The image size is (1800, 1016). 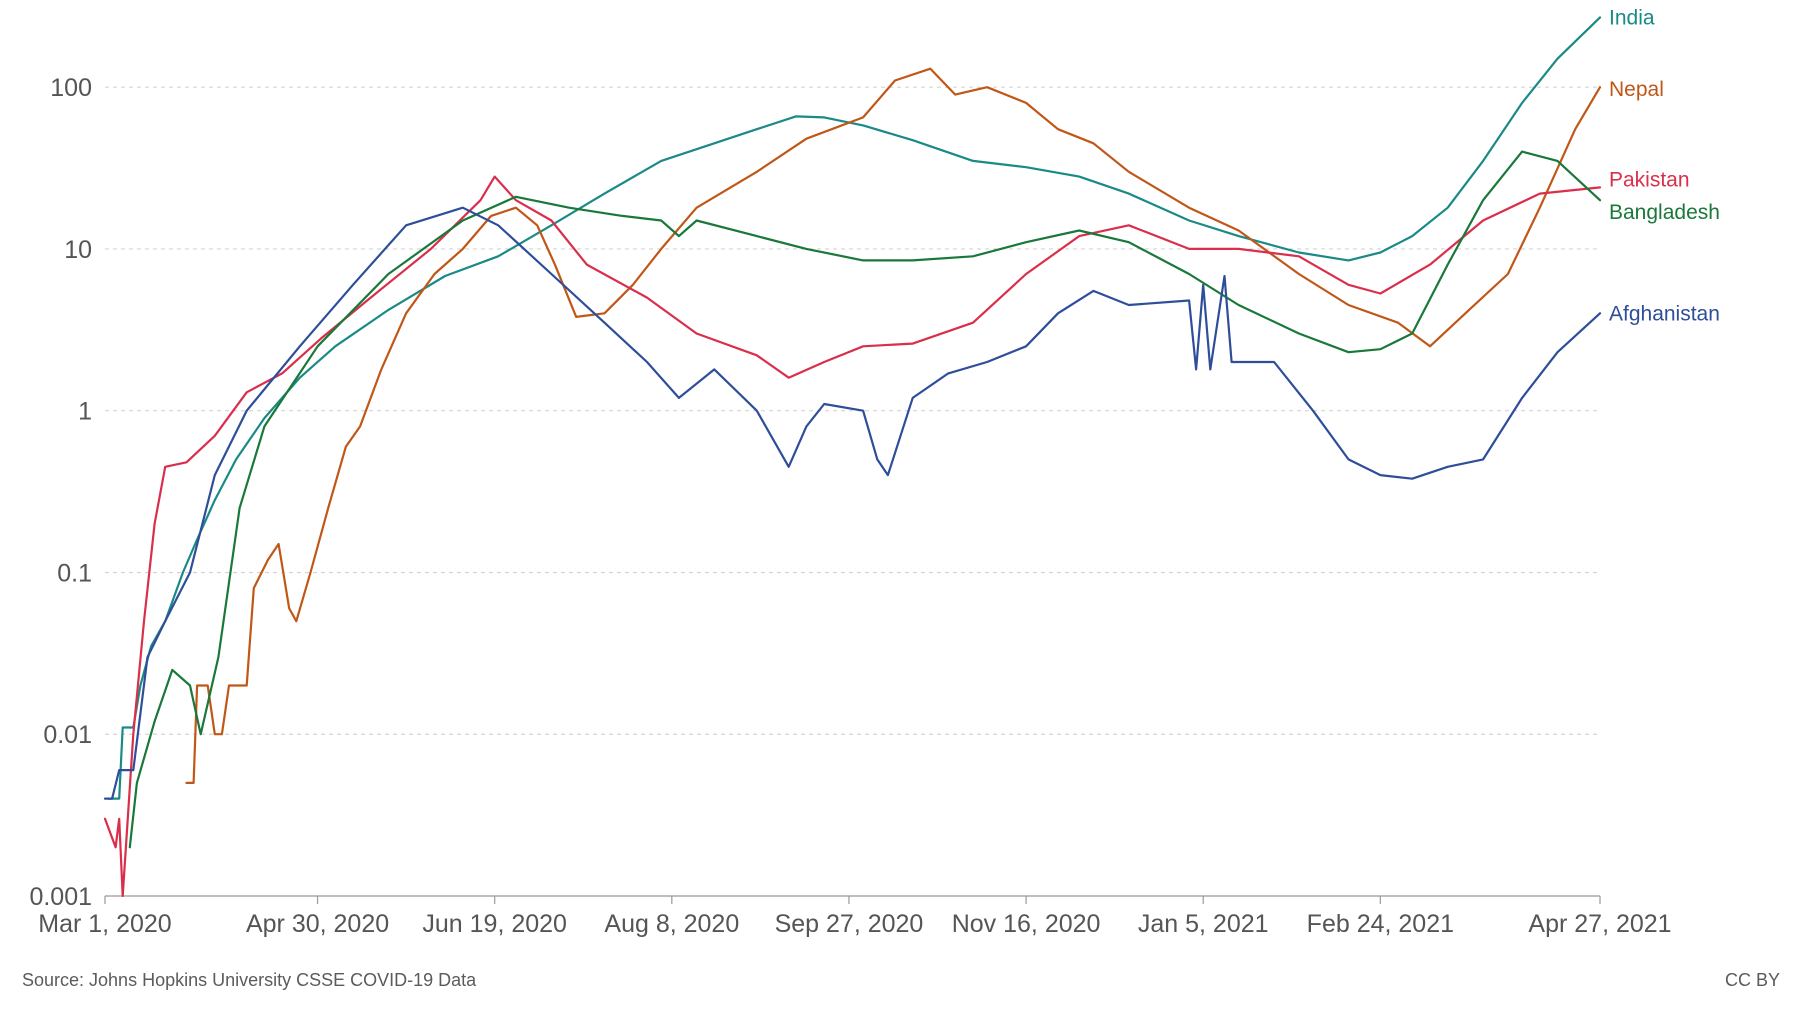 I want to click on y-tick-label: 100, so click(x=71, y=88).